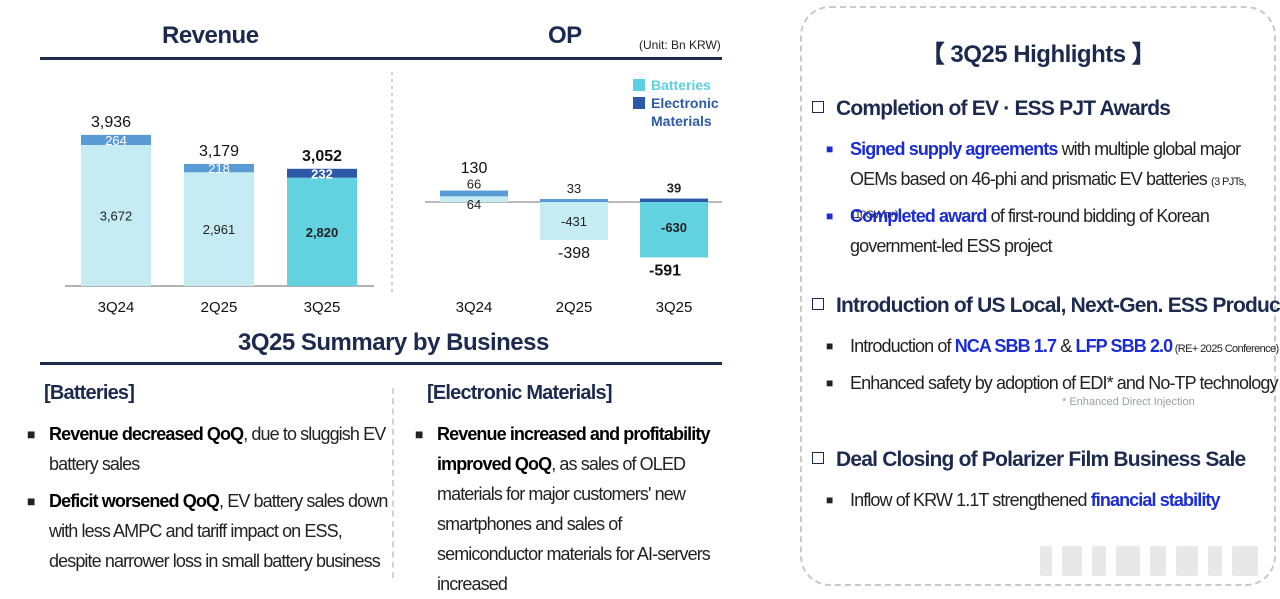  What do you see at coordinates (680, 45) in the screenshot?
I see `unit-label: (Unit: Bn KRW)` at bounding box center [680, 45].